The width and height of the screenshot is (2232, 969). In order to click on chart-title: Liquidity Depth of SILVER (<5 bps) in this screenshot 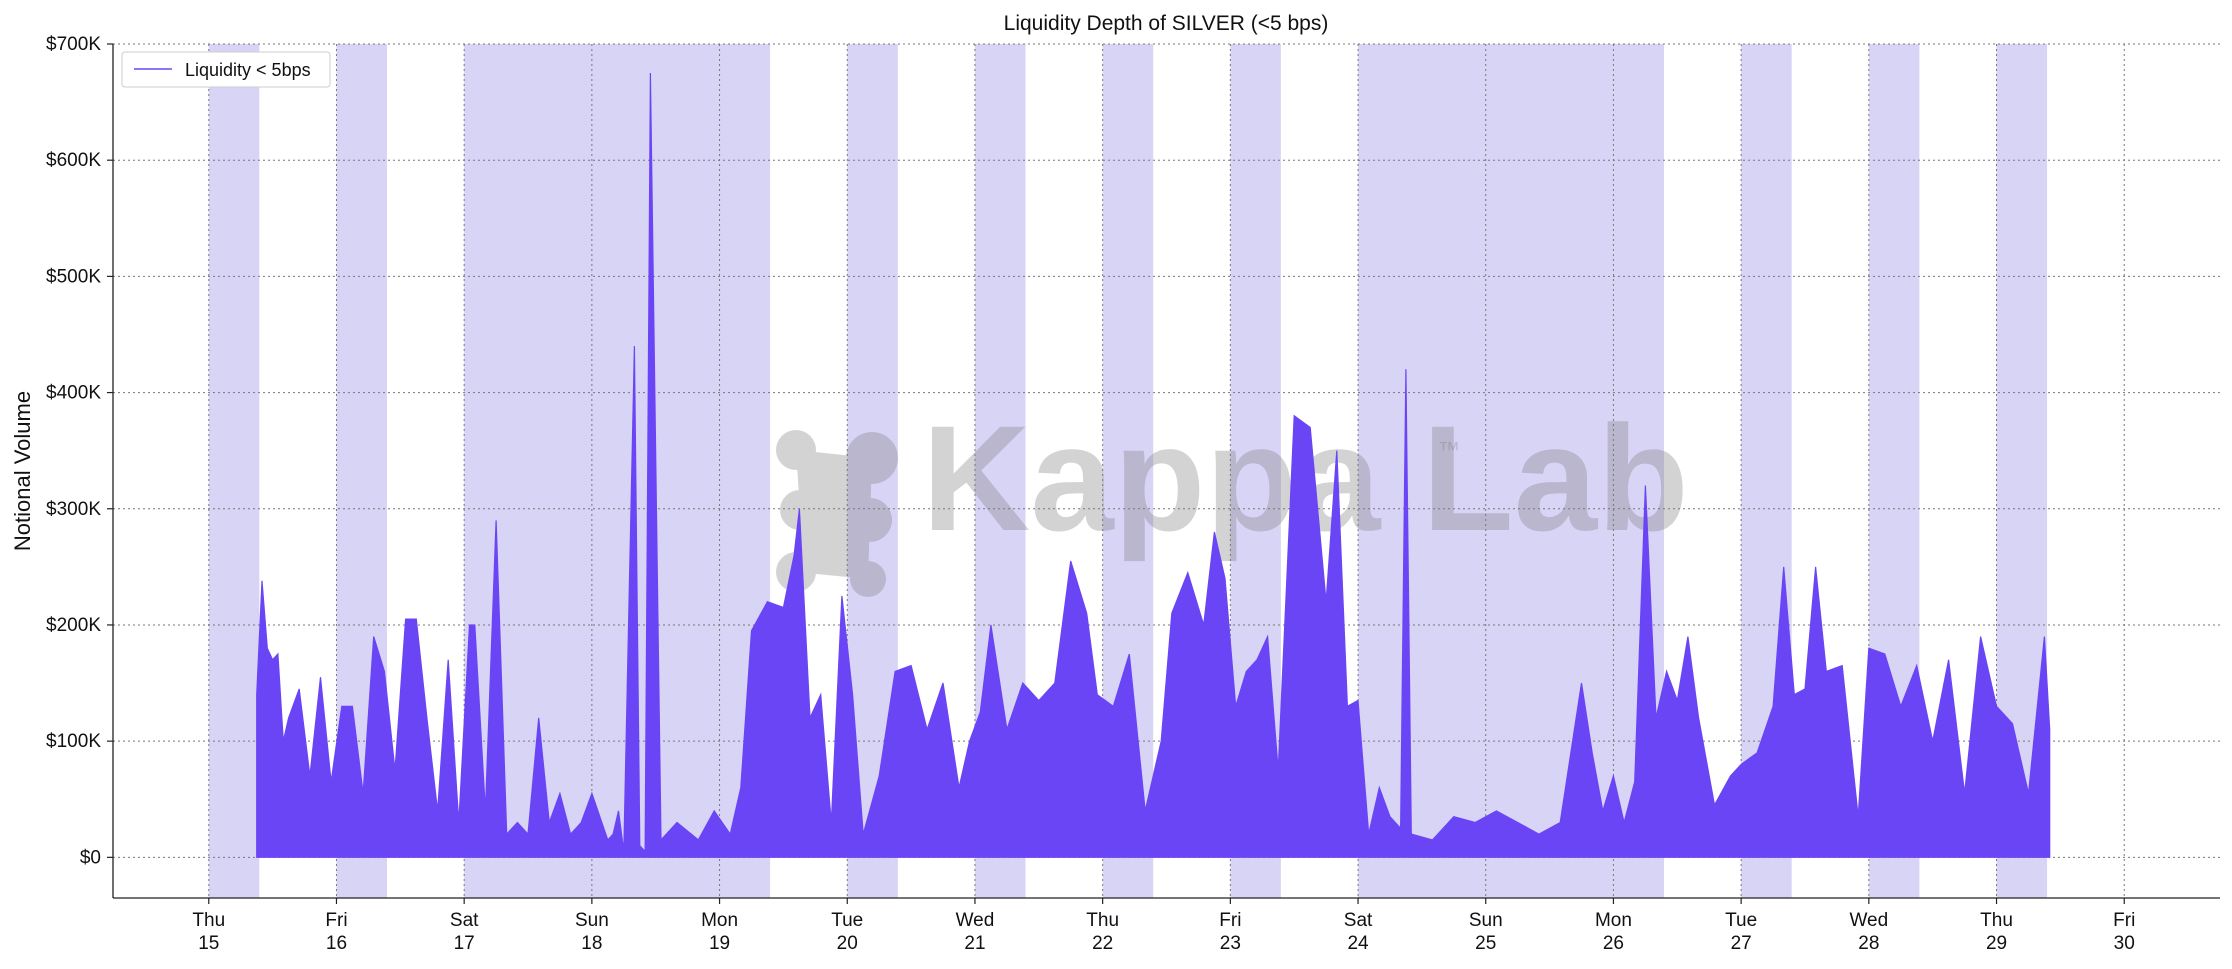, I will do `click(1166, 23)`.